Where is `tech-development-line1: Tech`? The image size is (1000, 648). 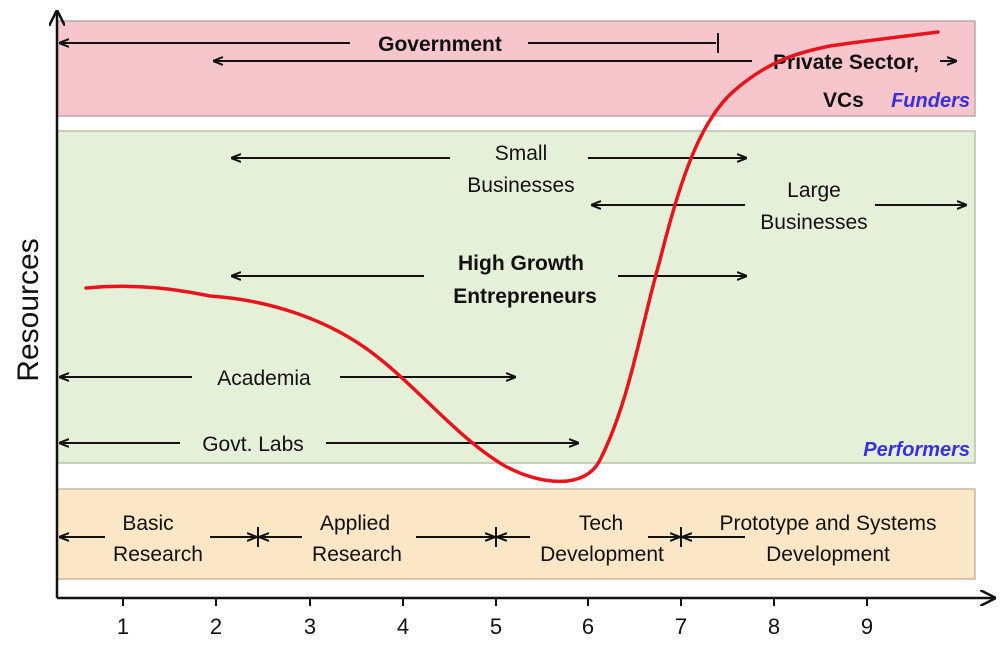
tech-development-line1: Tech is located at coordinates (601, 523).